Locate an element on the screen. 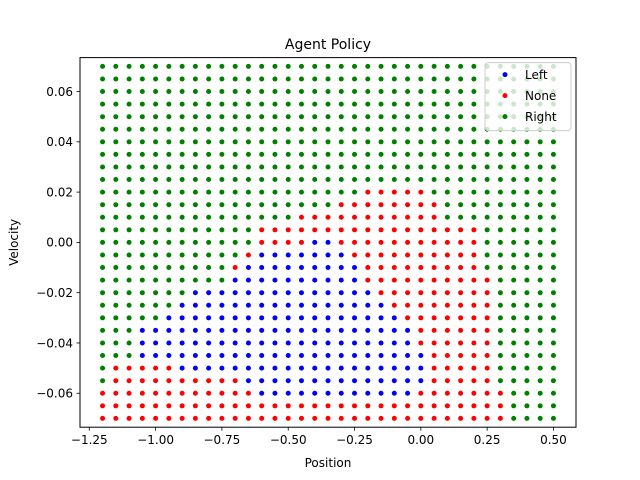 Image resolution: width=640 pixels, height=480 pixels. x-tick-label: 0.25 is located at coordinates (487, 440).